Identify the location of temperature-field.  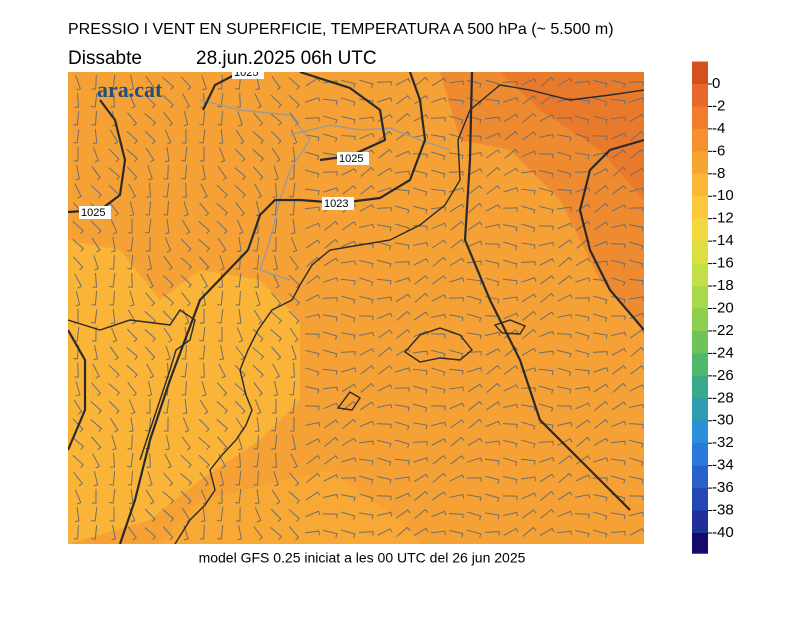
(572, 136).